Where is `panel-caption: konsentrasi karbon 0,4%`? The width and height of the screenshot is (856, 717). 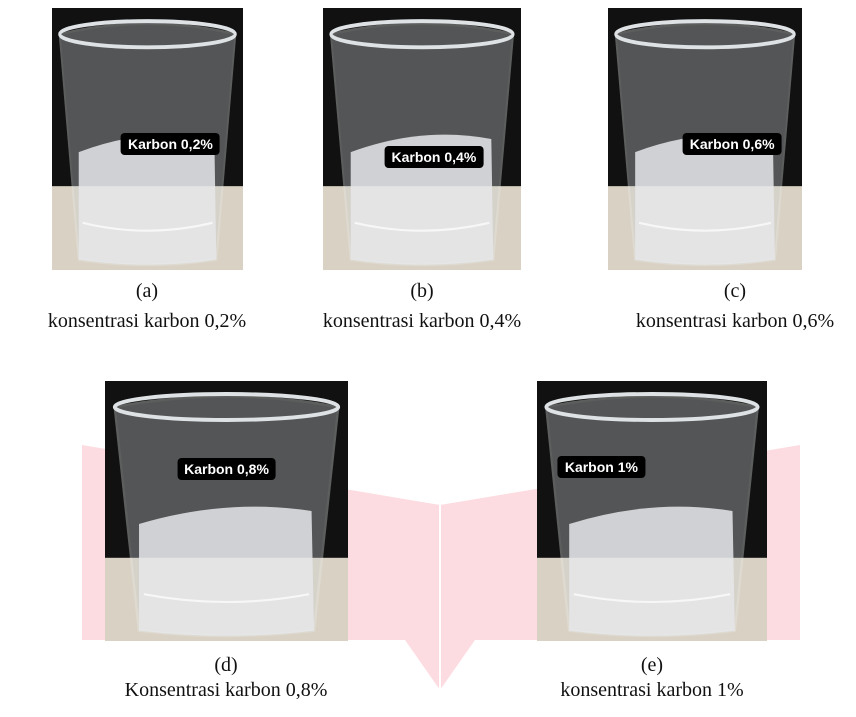 panel-caption: konsentrasi karbon 0,4% is located at coordinates (422, 321).